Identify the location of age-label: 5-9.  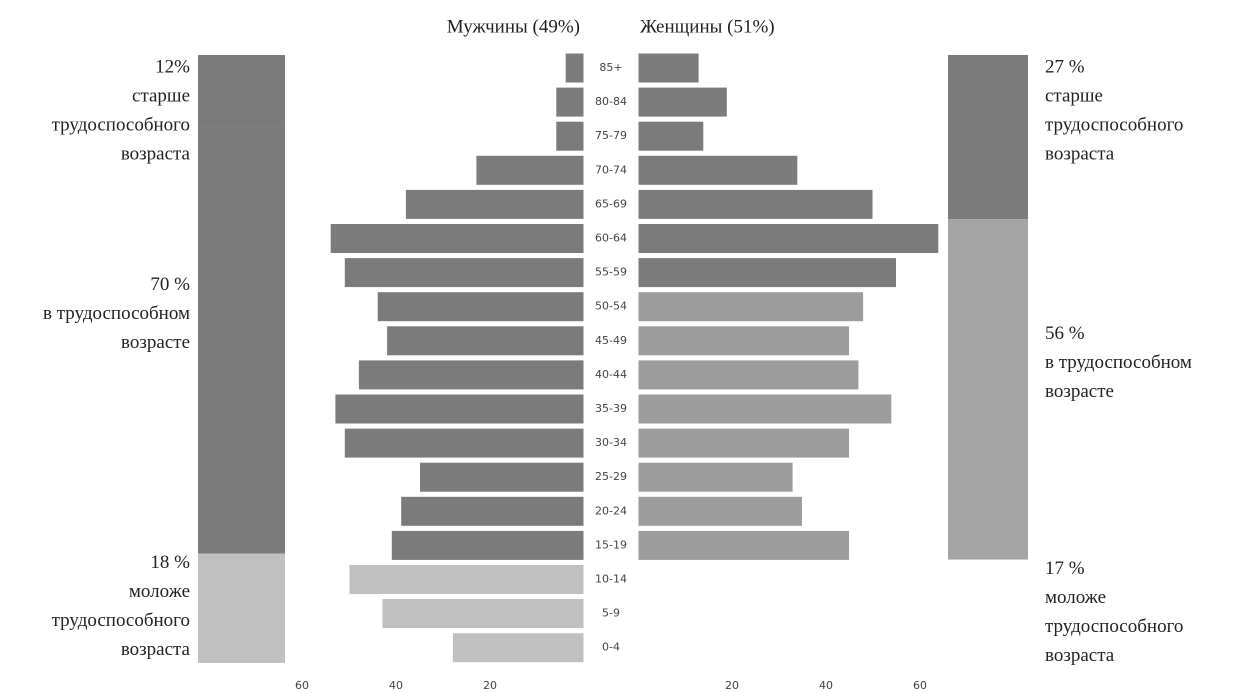
(611, 613).